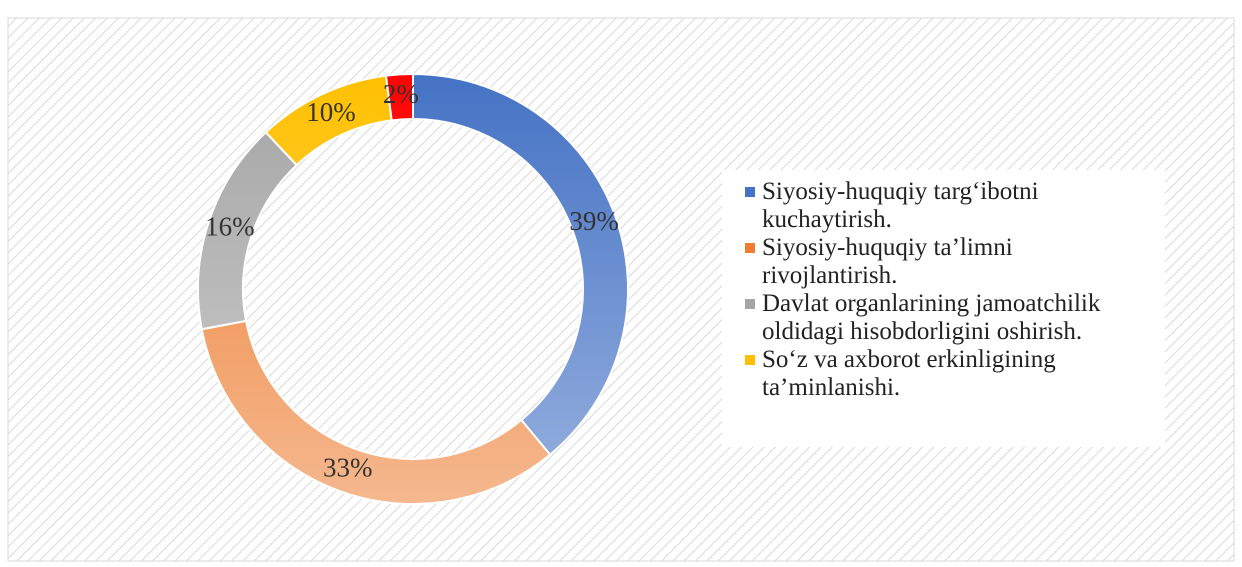 Image resolution: width=1242 pixels, height=567 pixels. I want to click on legend-label: Siyosiy-huquqiy ta’limni rivojlantirish., so click(887, 261).